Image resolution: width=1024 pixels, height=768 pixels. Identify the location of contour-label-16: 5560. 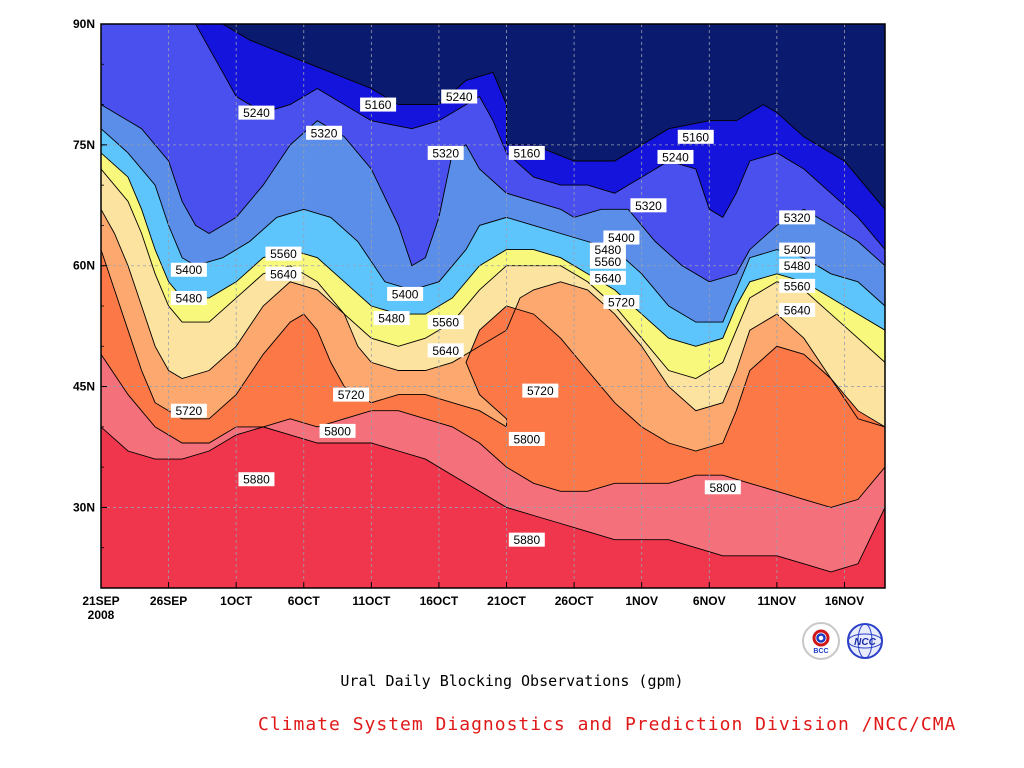
(445, 323).